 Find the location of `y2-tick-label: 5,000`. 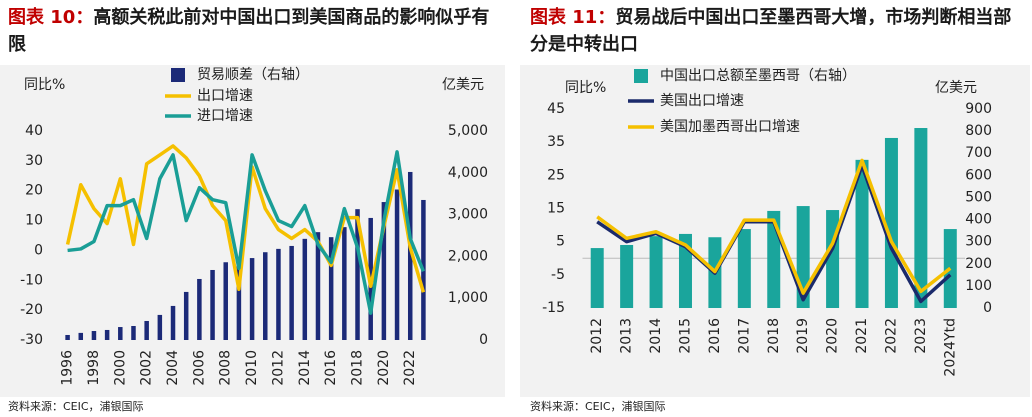

y2-tick-label: 5,000 is located at coordinates (468, 131).